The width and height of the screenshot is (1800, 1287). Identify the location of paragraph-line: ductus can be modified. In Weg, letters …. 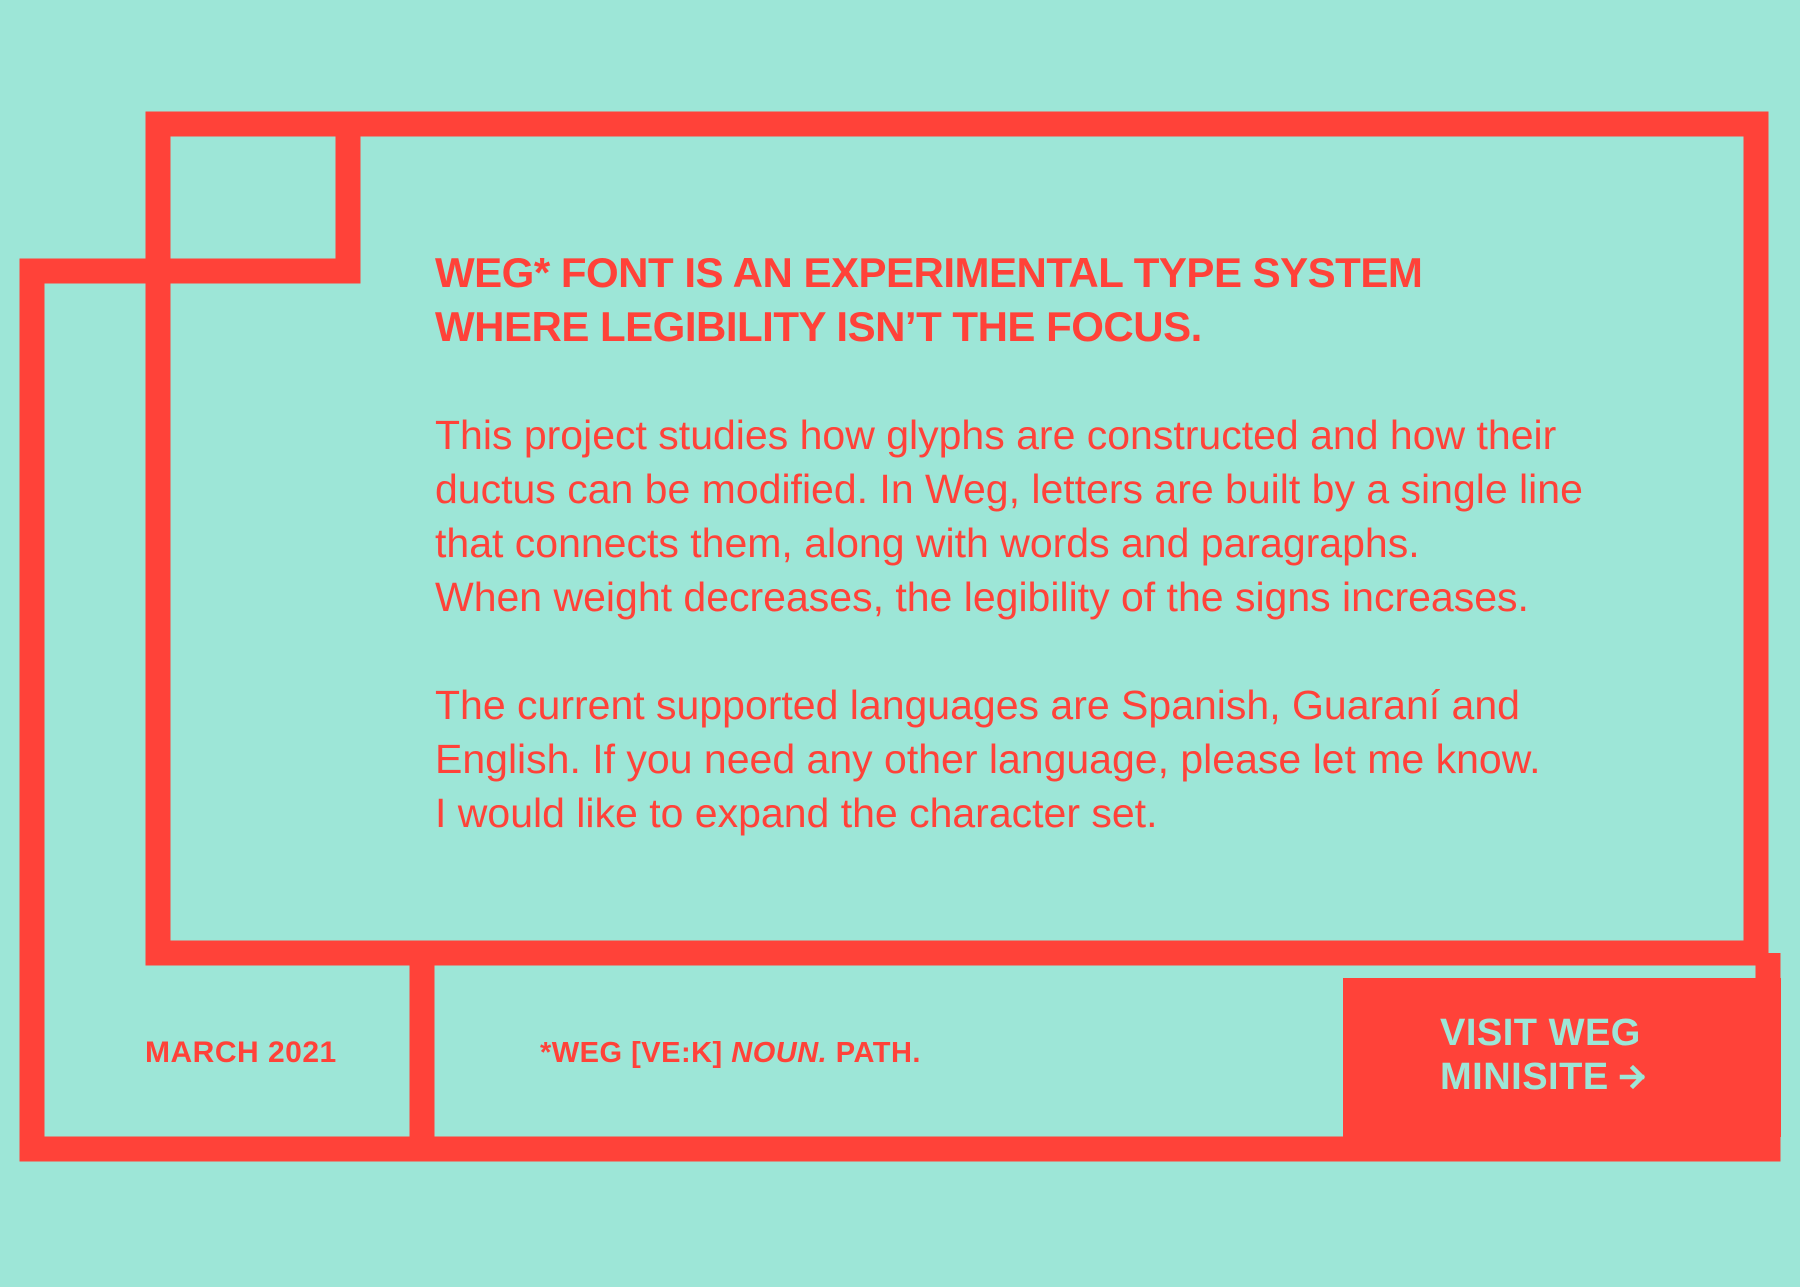
(1009, 489).